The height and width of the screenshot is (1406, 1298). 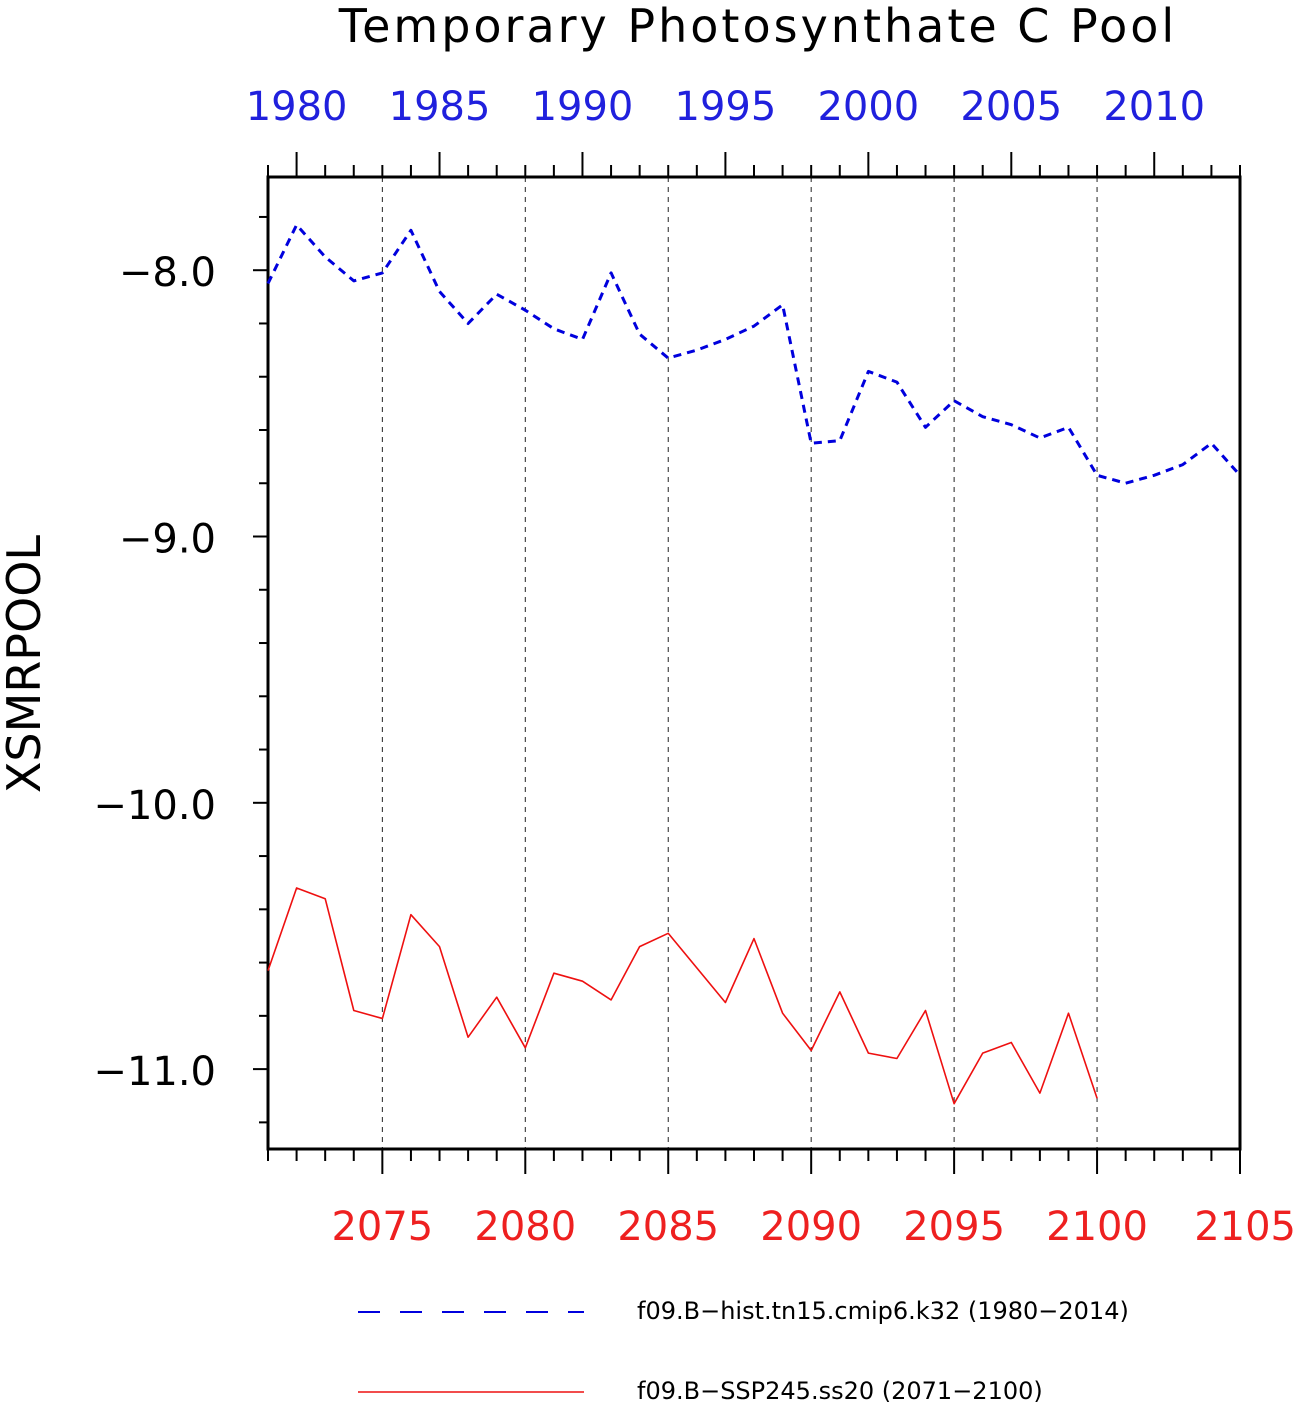 What do you see at coordinates (868, 107) in the screenshot?
I see `top-tick-label: 2000` at bounding box center [868, 107].